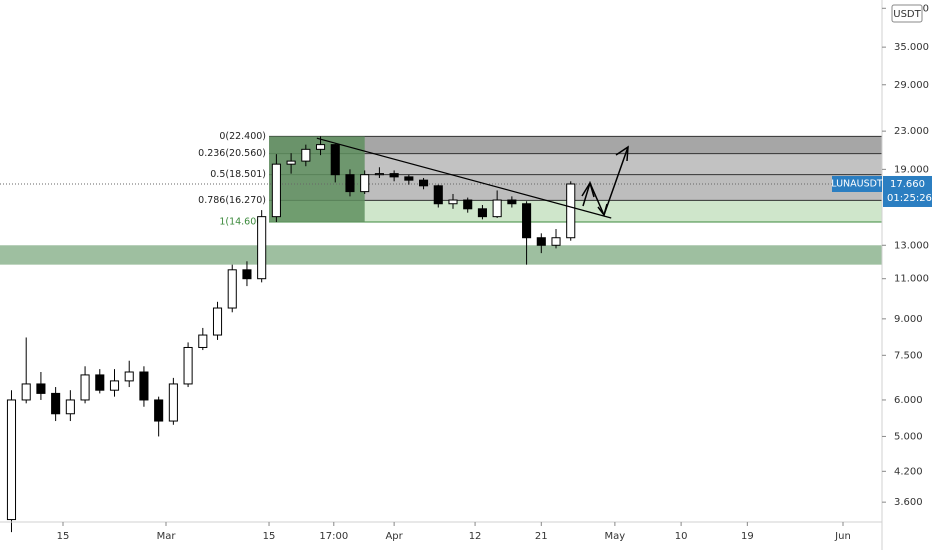 This screenshot has height=550, width=932. Describe the element at coordinates (238, 174) in the screenshot. I see `fib-label: 0.5(18.501)` at that location.